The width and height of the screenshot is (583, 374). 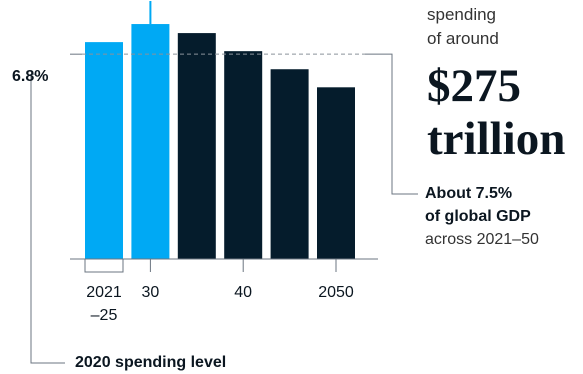 I want to click on baseline-connector, so click(x=47, y=219).